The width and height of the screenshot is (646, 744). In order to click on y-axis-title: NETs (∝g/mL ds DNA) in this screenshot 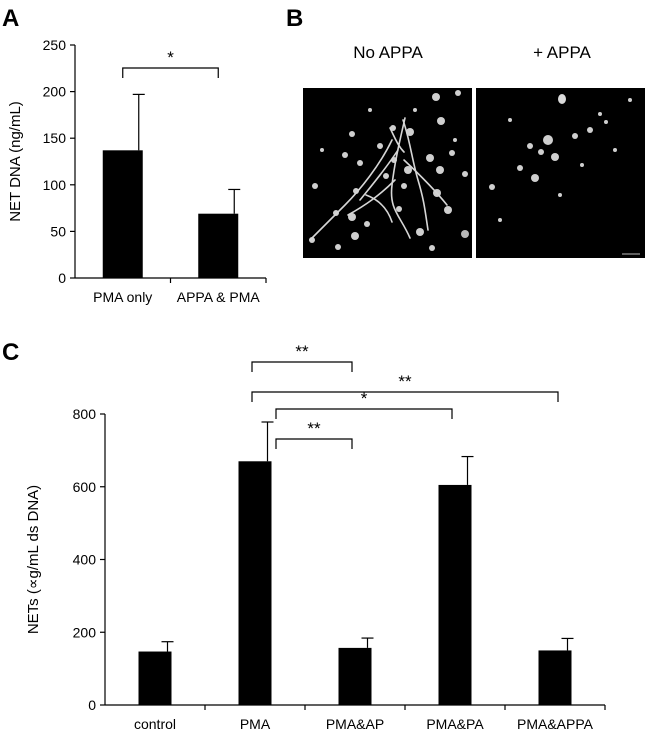, I will do `click(33, 559)`.